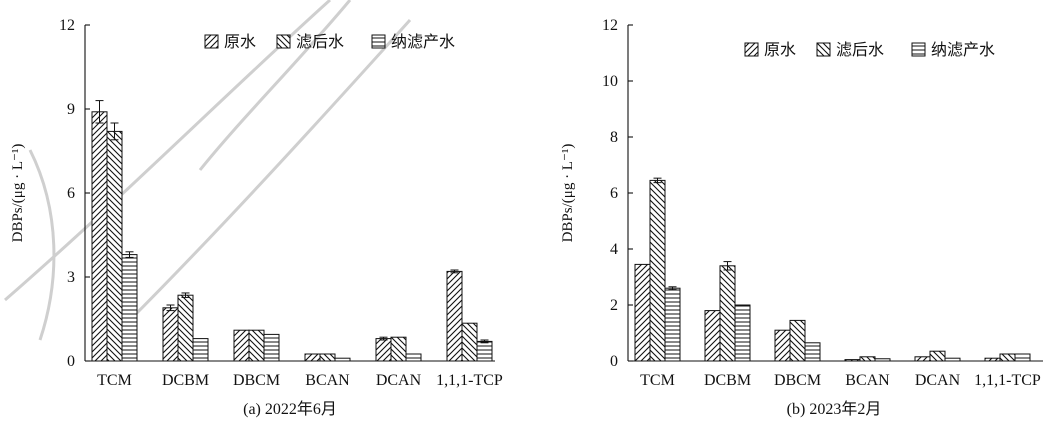 The height and width of the screenshot is (423, 1050). Describe the element at coordinates (614, 305) in the screenshot. I see `y-tick-label: 2` at that location.